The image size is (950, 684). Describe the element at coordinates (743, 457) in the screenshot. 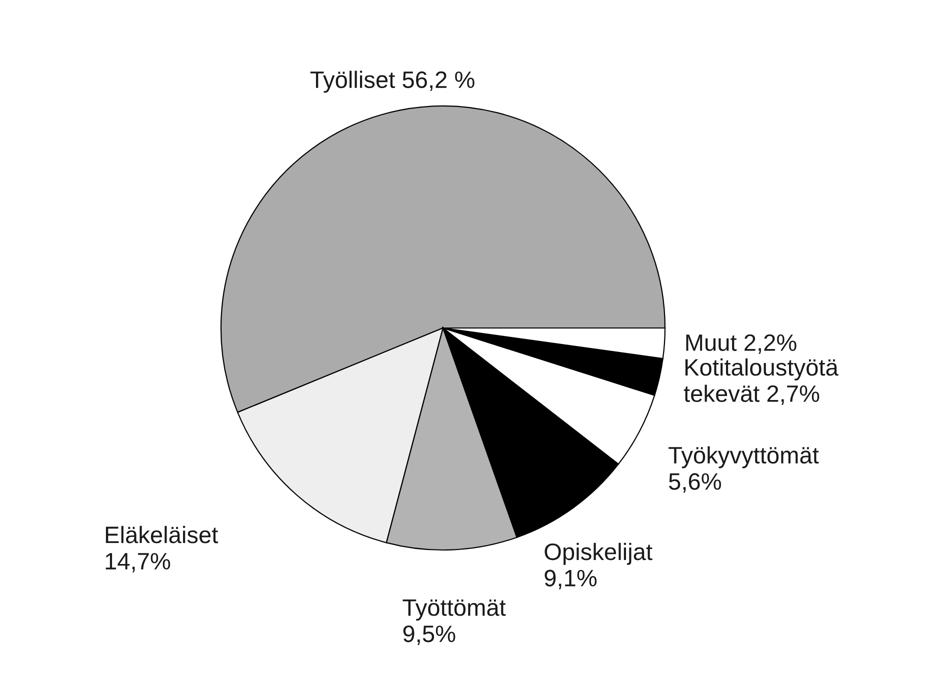

I see `slice-label: Työkyvyttömät` at that location.